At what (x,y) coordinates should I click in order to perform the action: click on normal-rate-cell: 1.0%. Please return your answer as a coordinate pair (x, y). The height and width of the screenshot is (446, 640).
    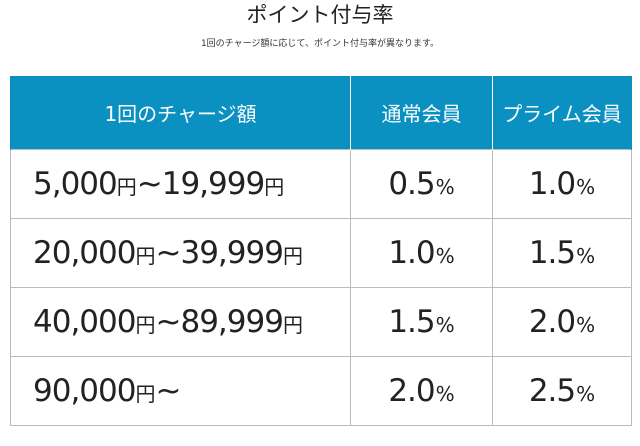
    Looking at the image, I should click on (421, 253).